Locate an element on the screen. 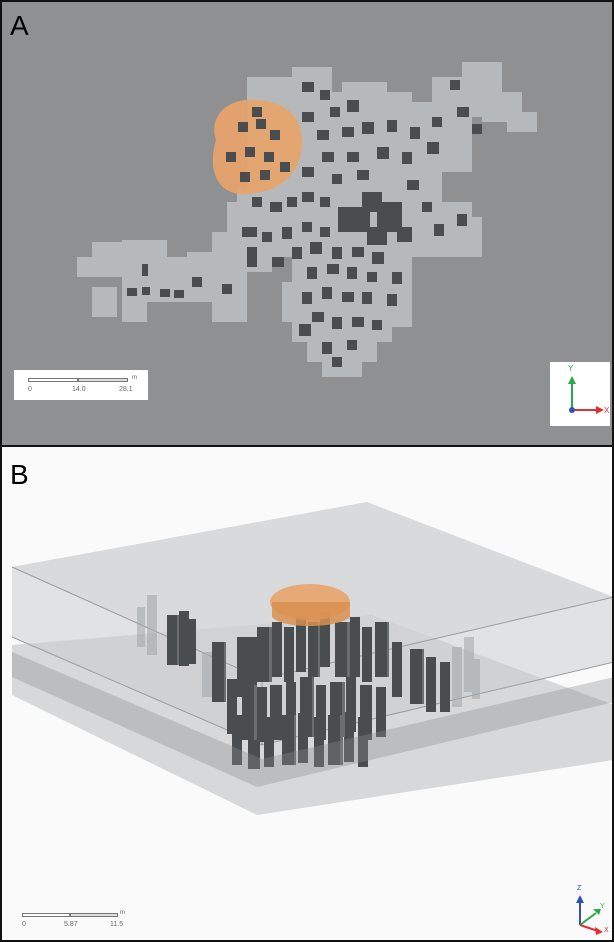 This screenshot has height=942, width=614. axes-indicator-a: Y X is located at coordinates (580, 394).